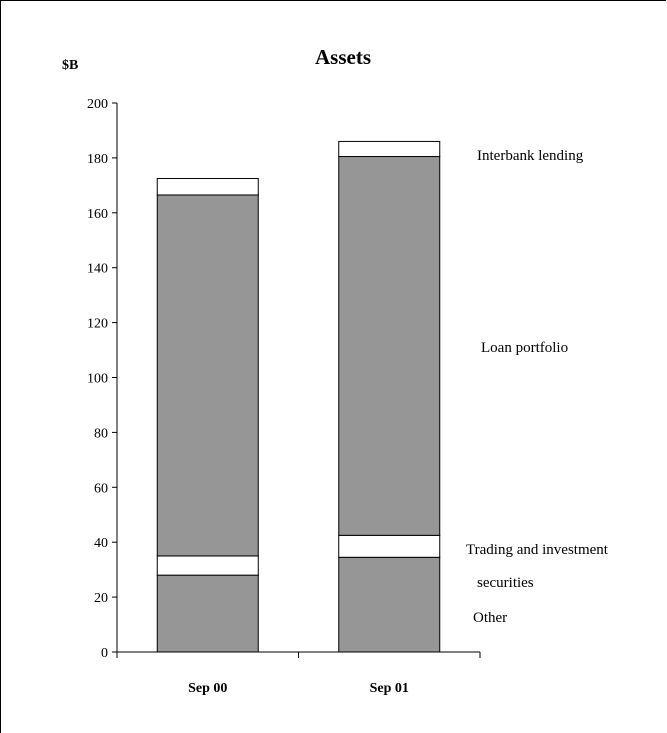  What do you see at coordinates (389, 688) in the screenshot?
I see `x-category-label: Sep 01` at bounding box center [389, 688].